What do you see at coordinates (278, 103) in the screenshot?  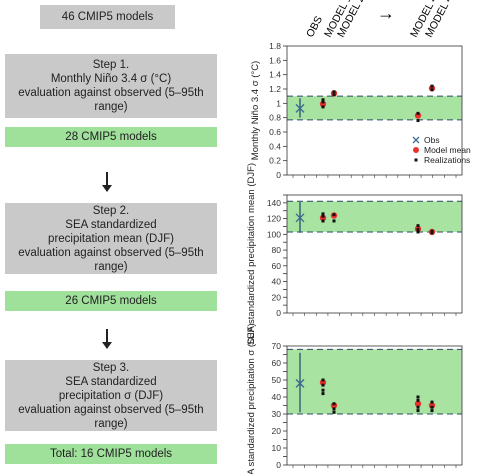 I see `y-tick-label: 1` at bounding box center [278, 103].